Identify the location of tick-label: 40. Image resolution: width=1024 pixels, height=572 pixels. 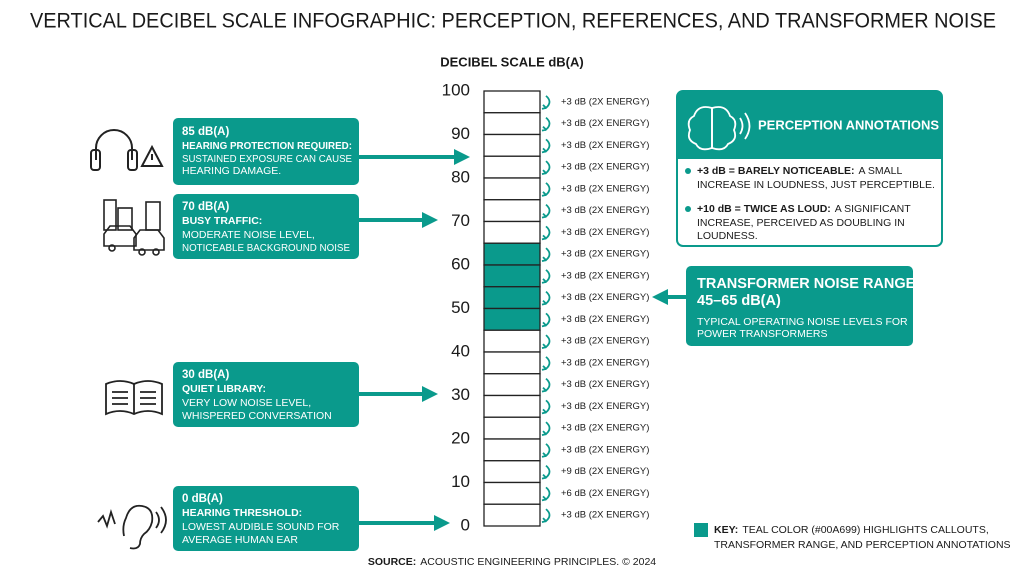
(460, 350).